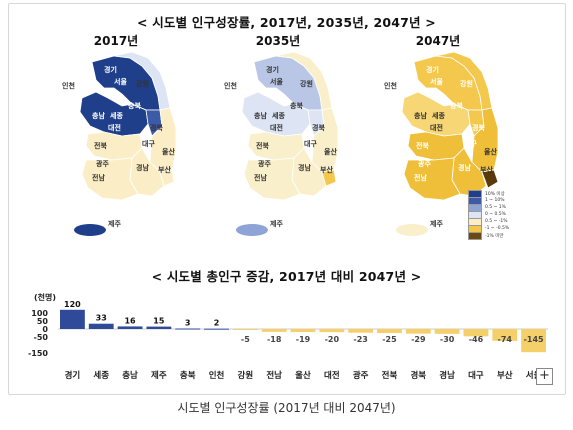  What do you see at coordinates (436, 127) in the screenshot?
I see `label-daejeon-2047: 대전` at bounding box center [436, 127].